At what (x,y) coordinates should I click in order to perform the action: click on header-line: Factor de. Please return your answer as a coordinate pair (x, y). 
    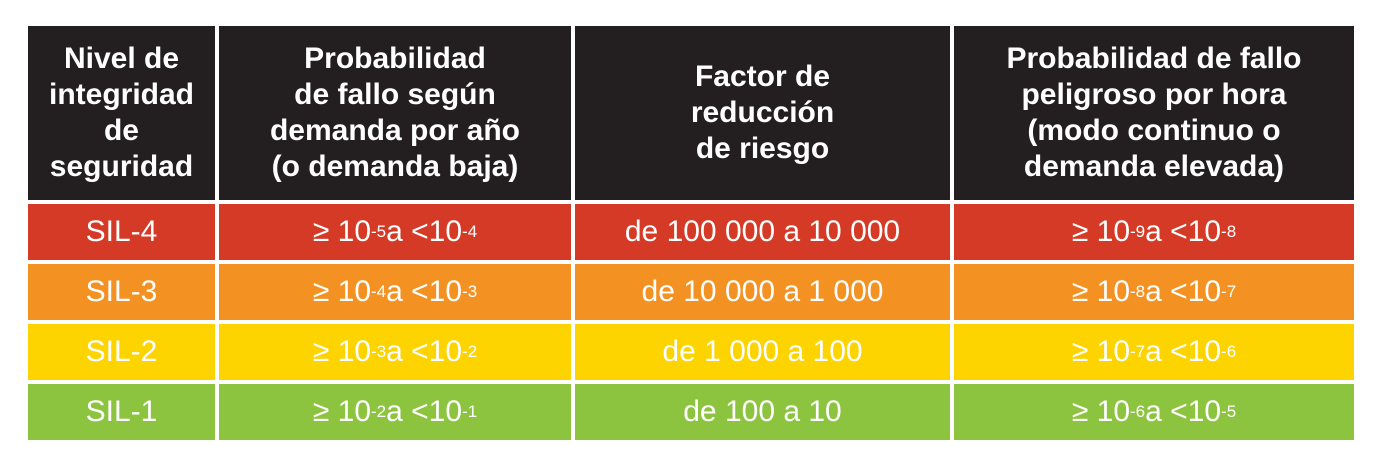
    Looking at the image, I should click on (762, 76).